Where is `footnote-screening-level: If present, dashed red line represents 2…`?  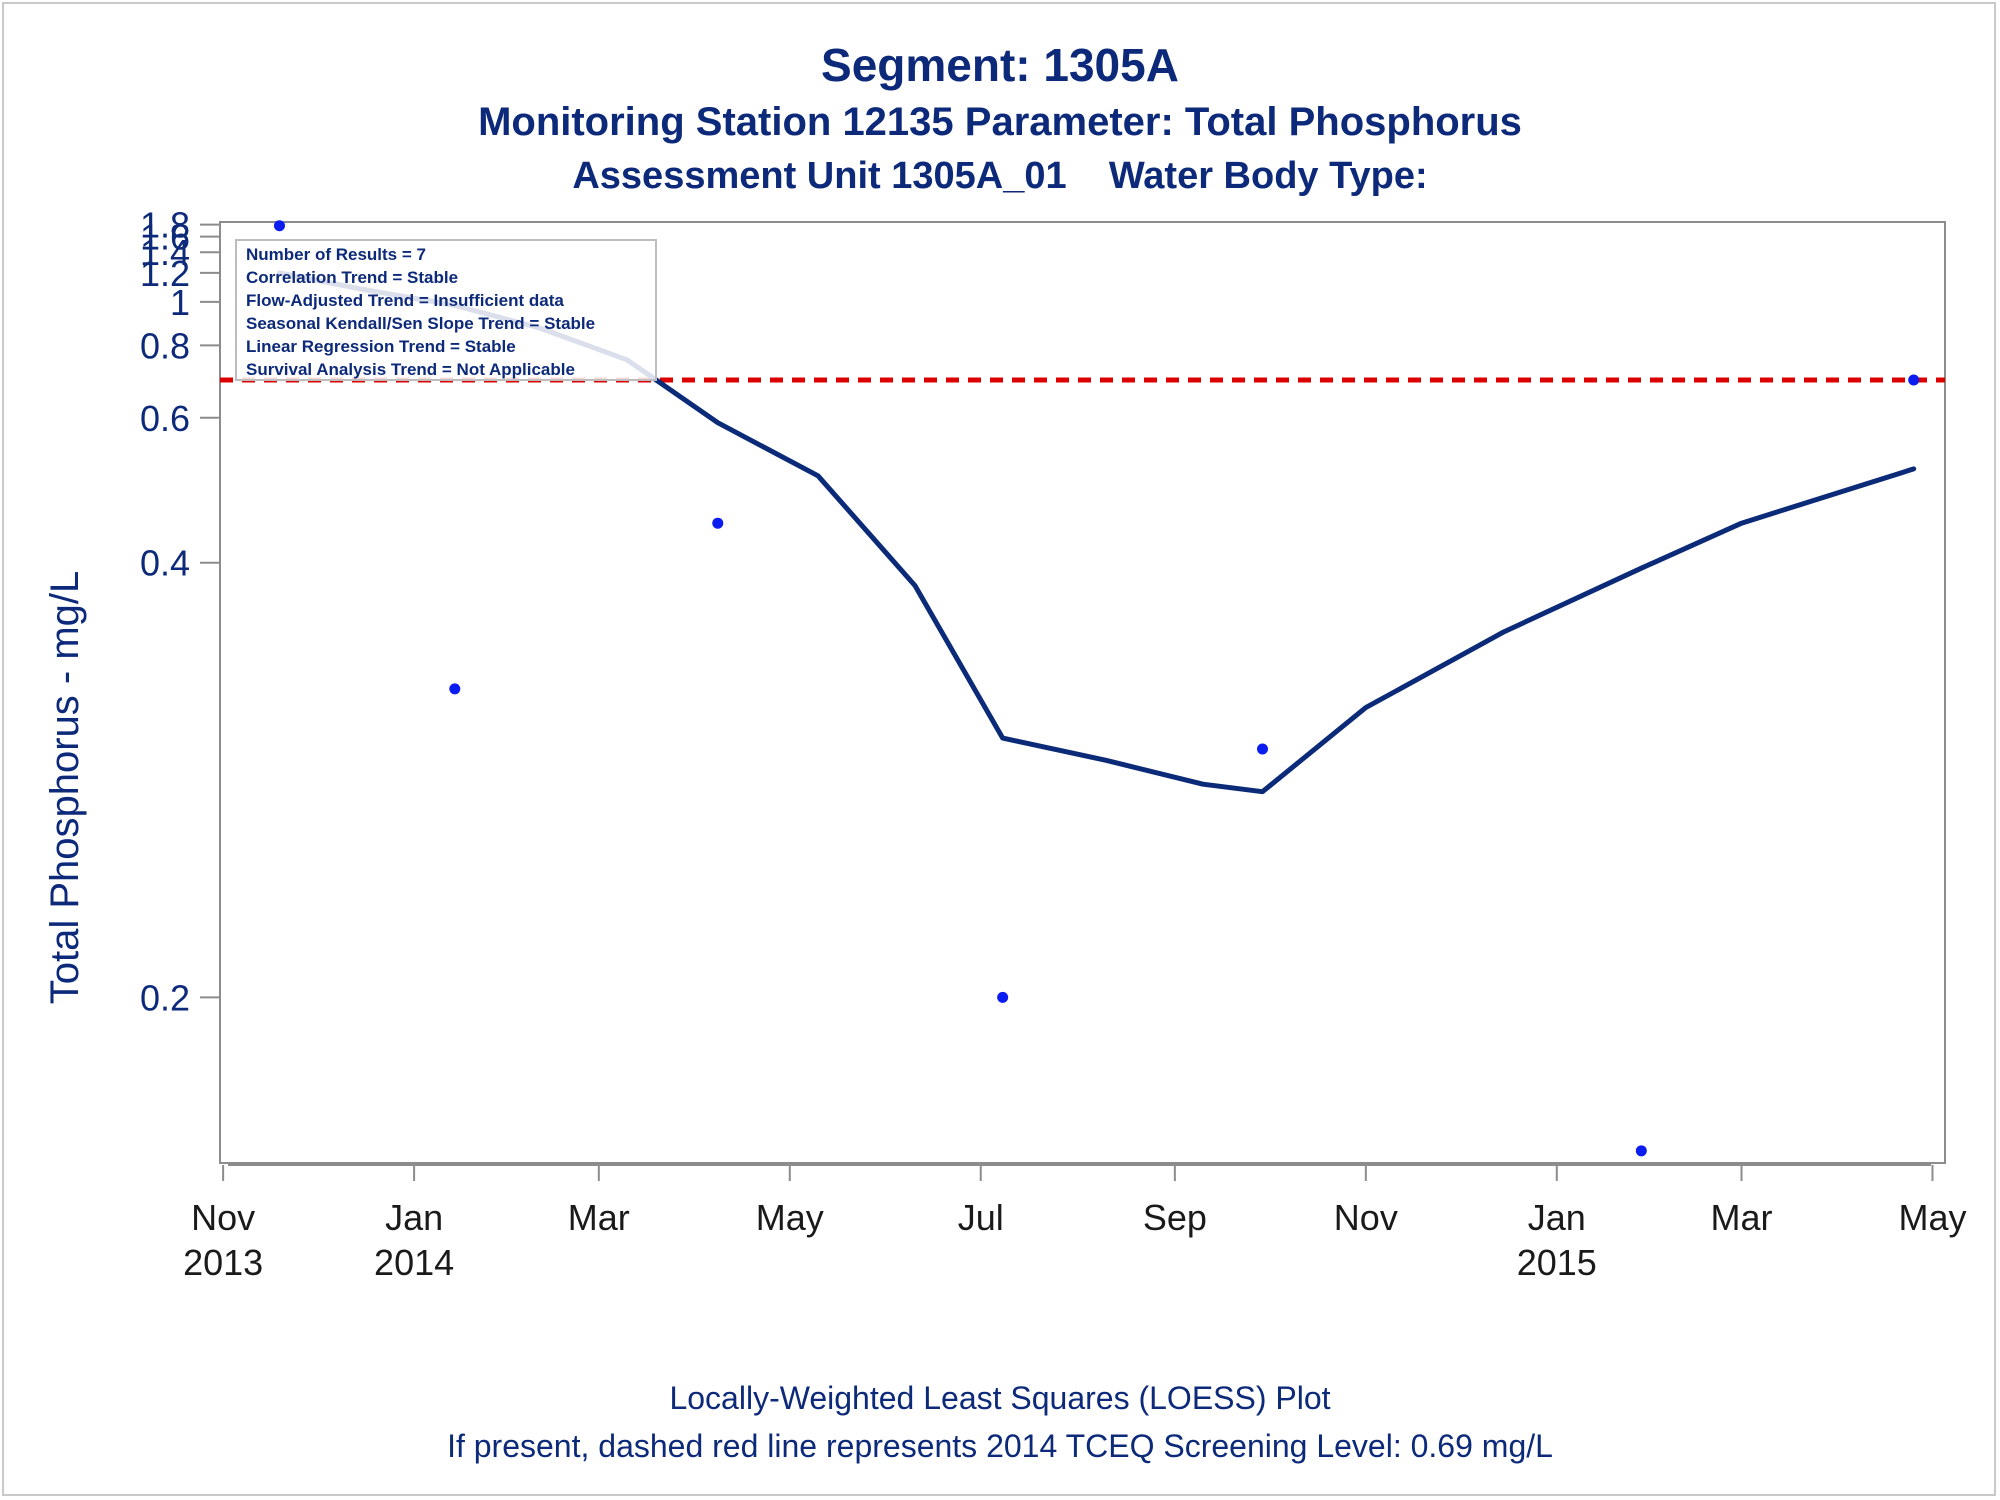
footnote-screening-level: If present, dashed red line represents 2… is located at coordinates (1000, 1446).